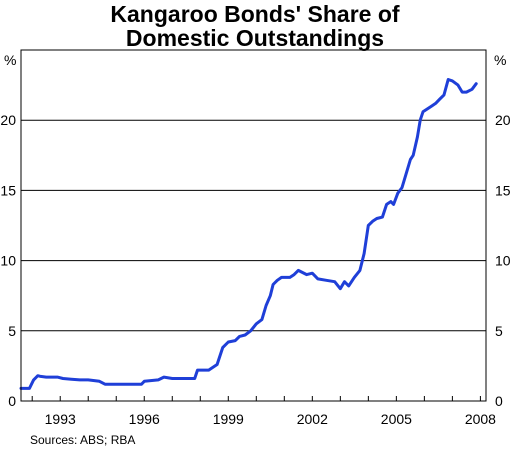  I want to click on chart-title-line-1: Kangaroo Bonds' Share of, so click(255, 14).